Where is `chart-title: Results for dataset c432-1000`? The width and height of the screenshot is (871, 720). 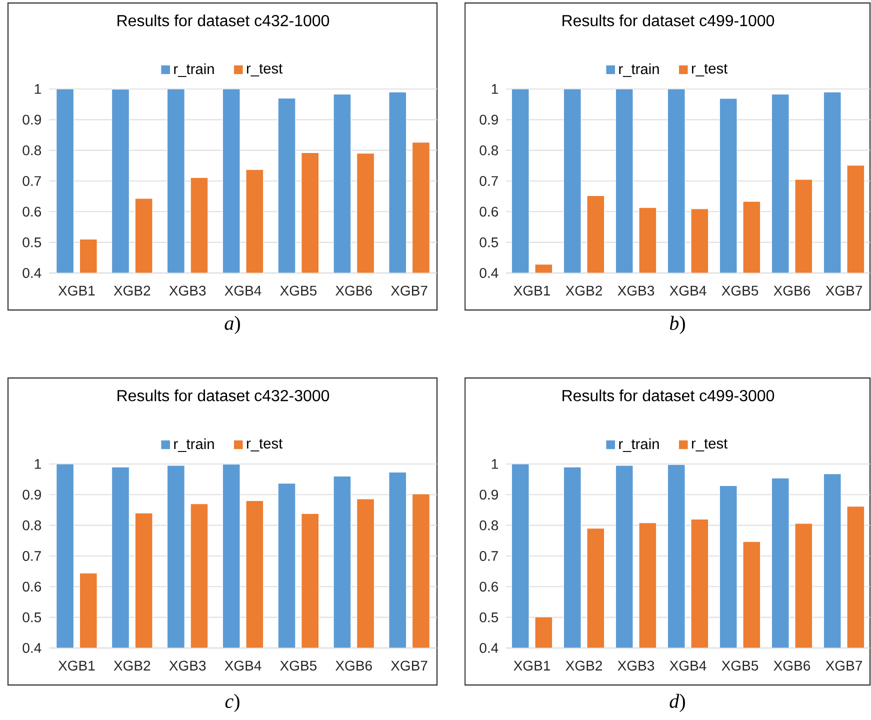 chart-title: Results for dataset c432-1000 is located at coordinates (224, 20).